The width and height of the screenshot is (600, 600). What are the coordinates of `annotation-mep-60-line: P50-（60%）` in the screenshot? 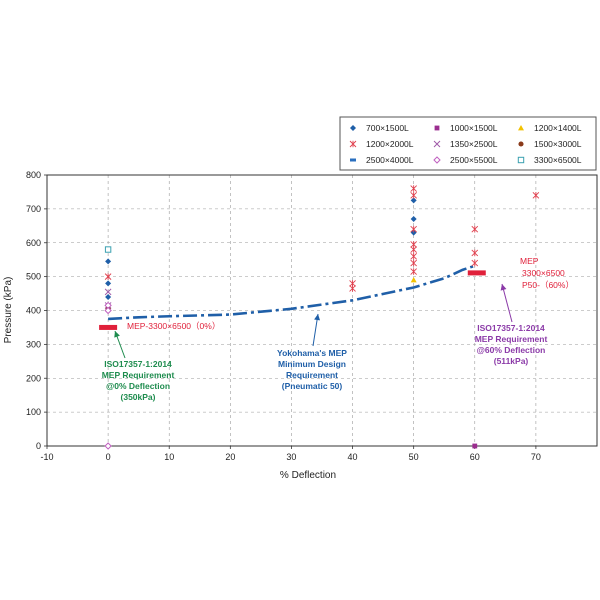 It's located at (548, 285).